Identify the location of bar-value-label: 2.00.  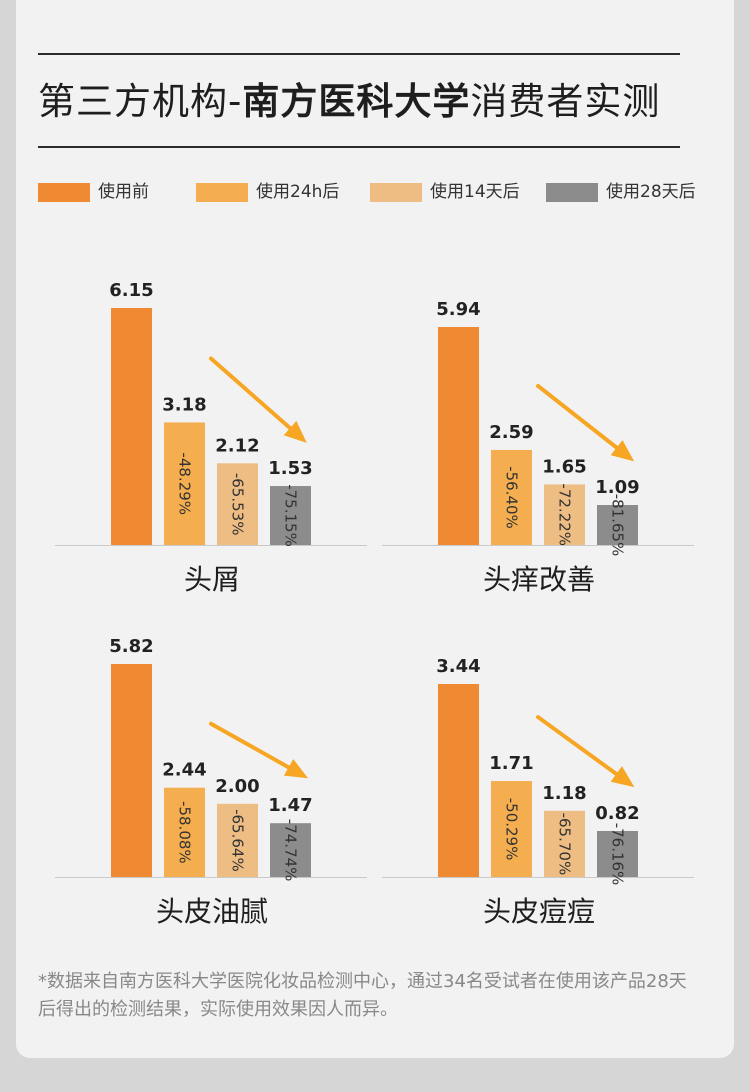
(237, 786).